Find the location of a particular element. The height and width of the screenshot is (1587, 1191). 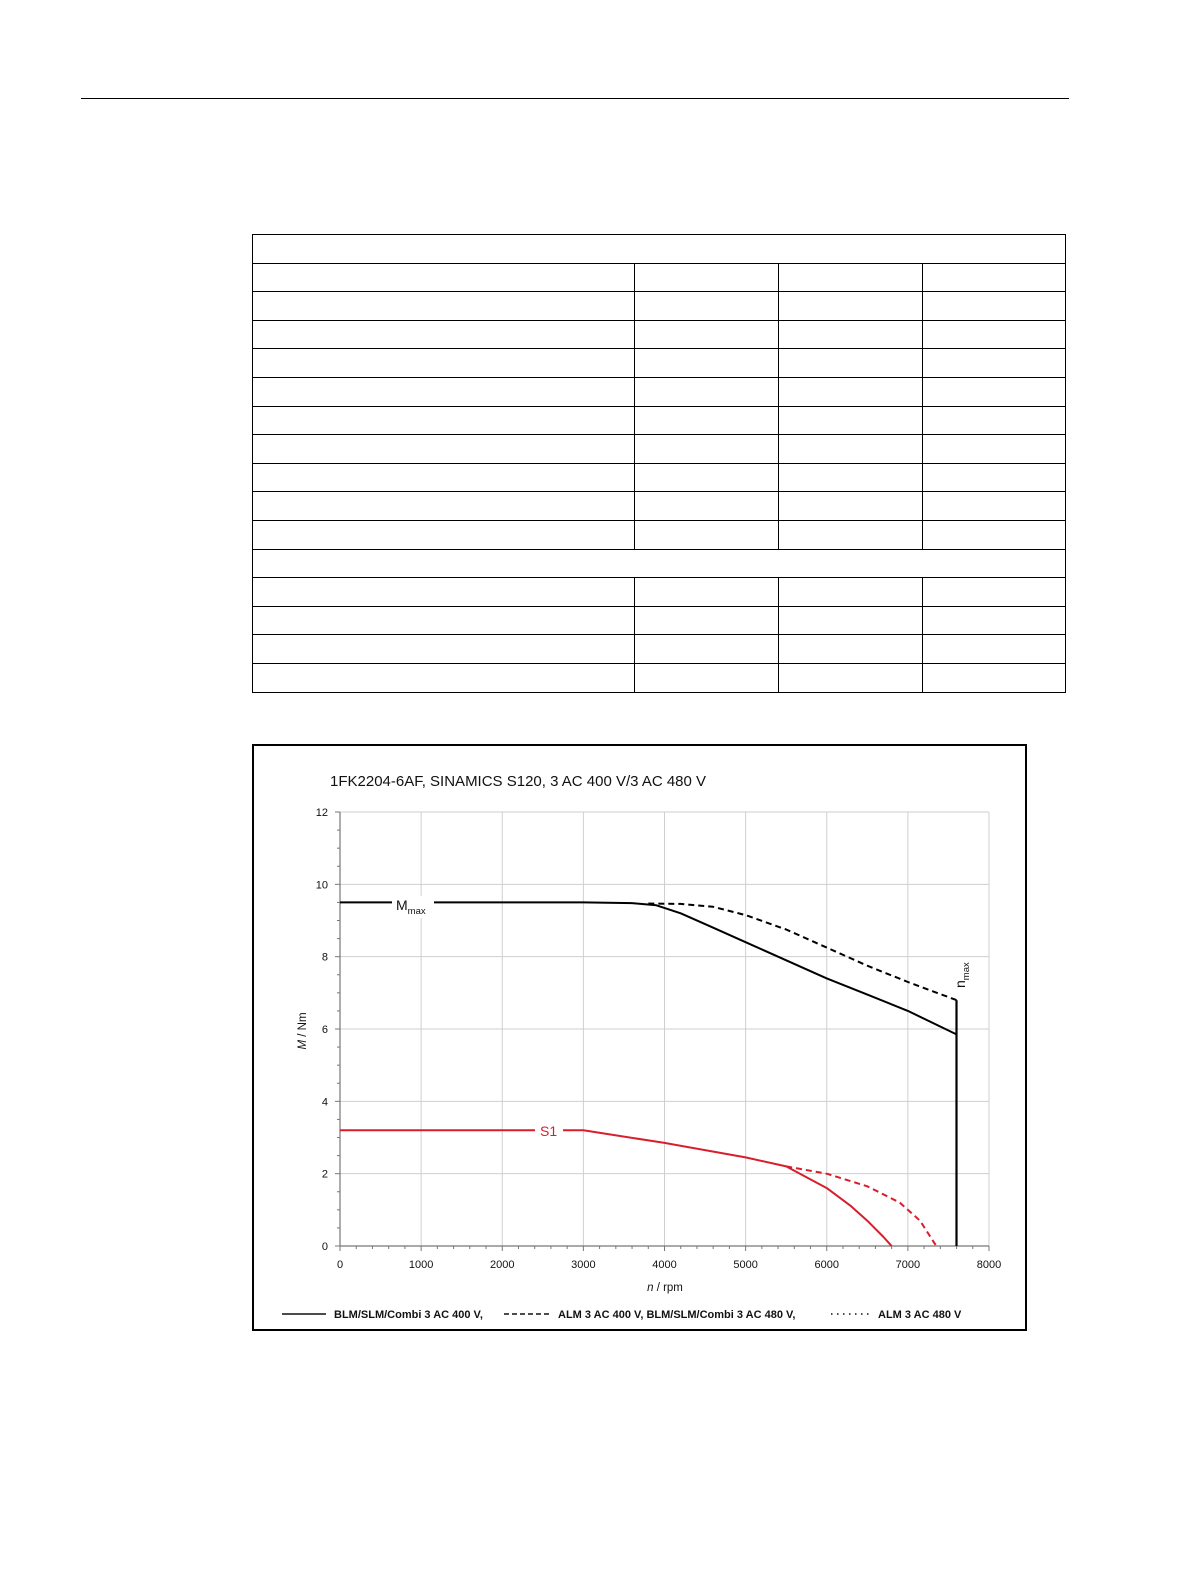

x-tick-label: 3000 is located at coordinates (583, 1265).